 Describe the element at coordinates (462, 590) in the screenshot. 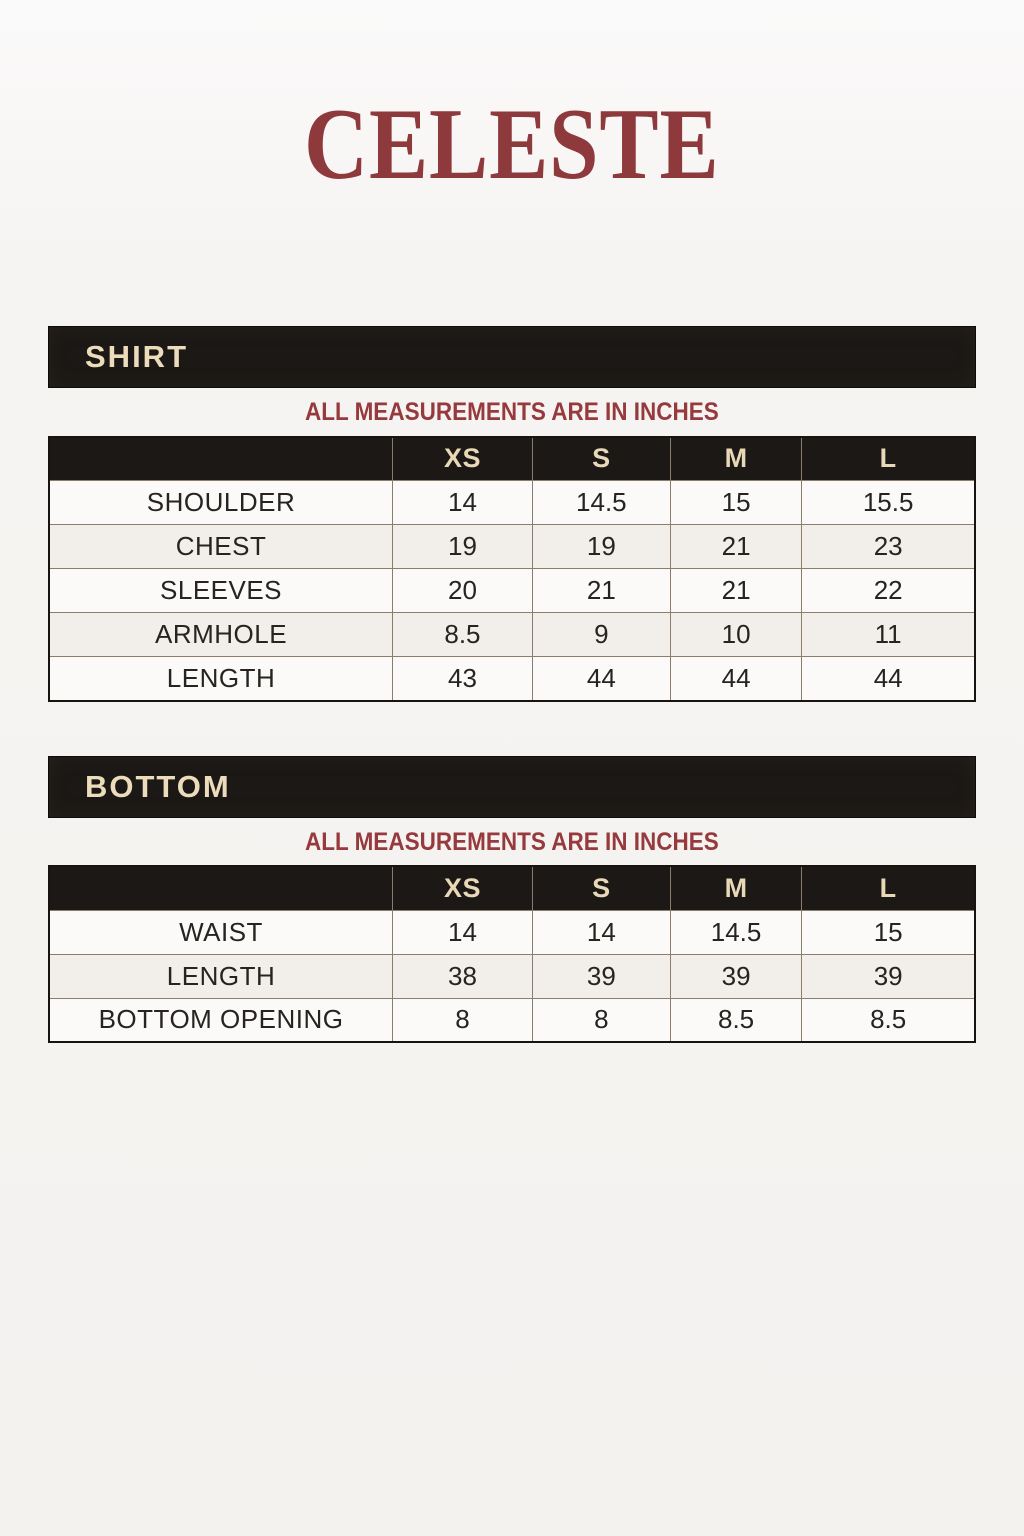

I see `cell-value: 20` at that location.